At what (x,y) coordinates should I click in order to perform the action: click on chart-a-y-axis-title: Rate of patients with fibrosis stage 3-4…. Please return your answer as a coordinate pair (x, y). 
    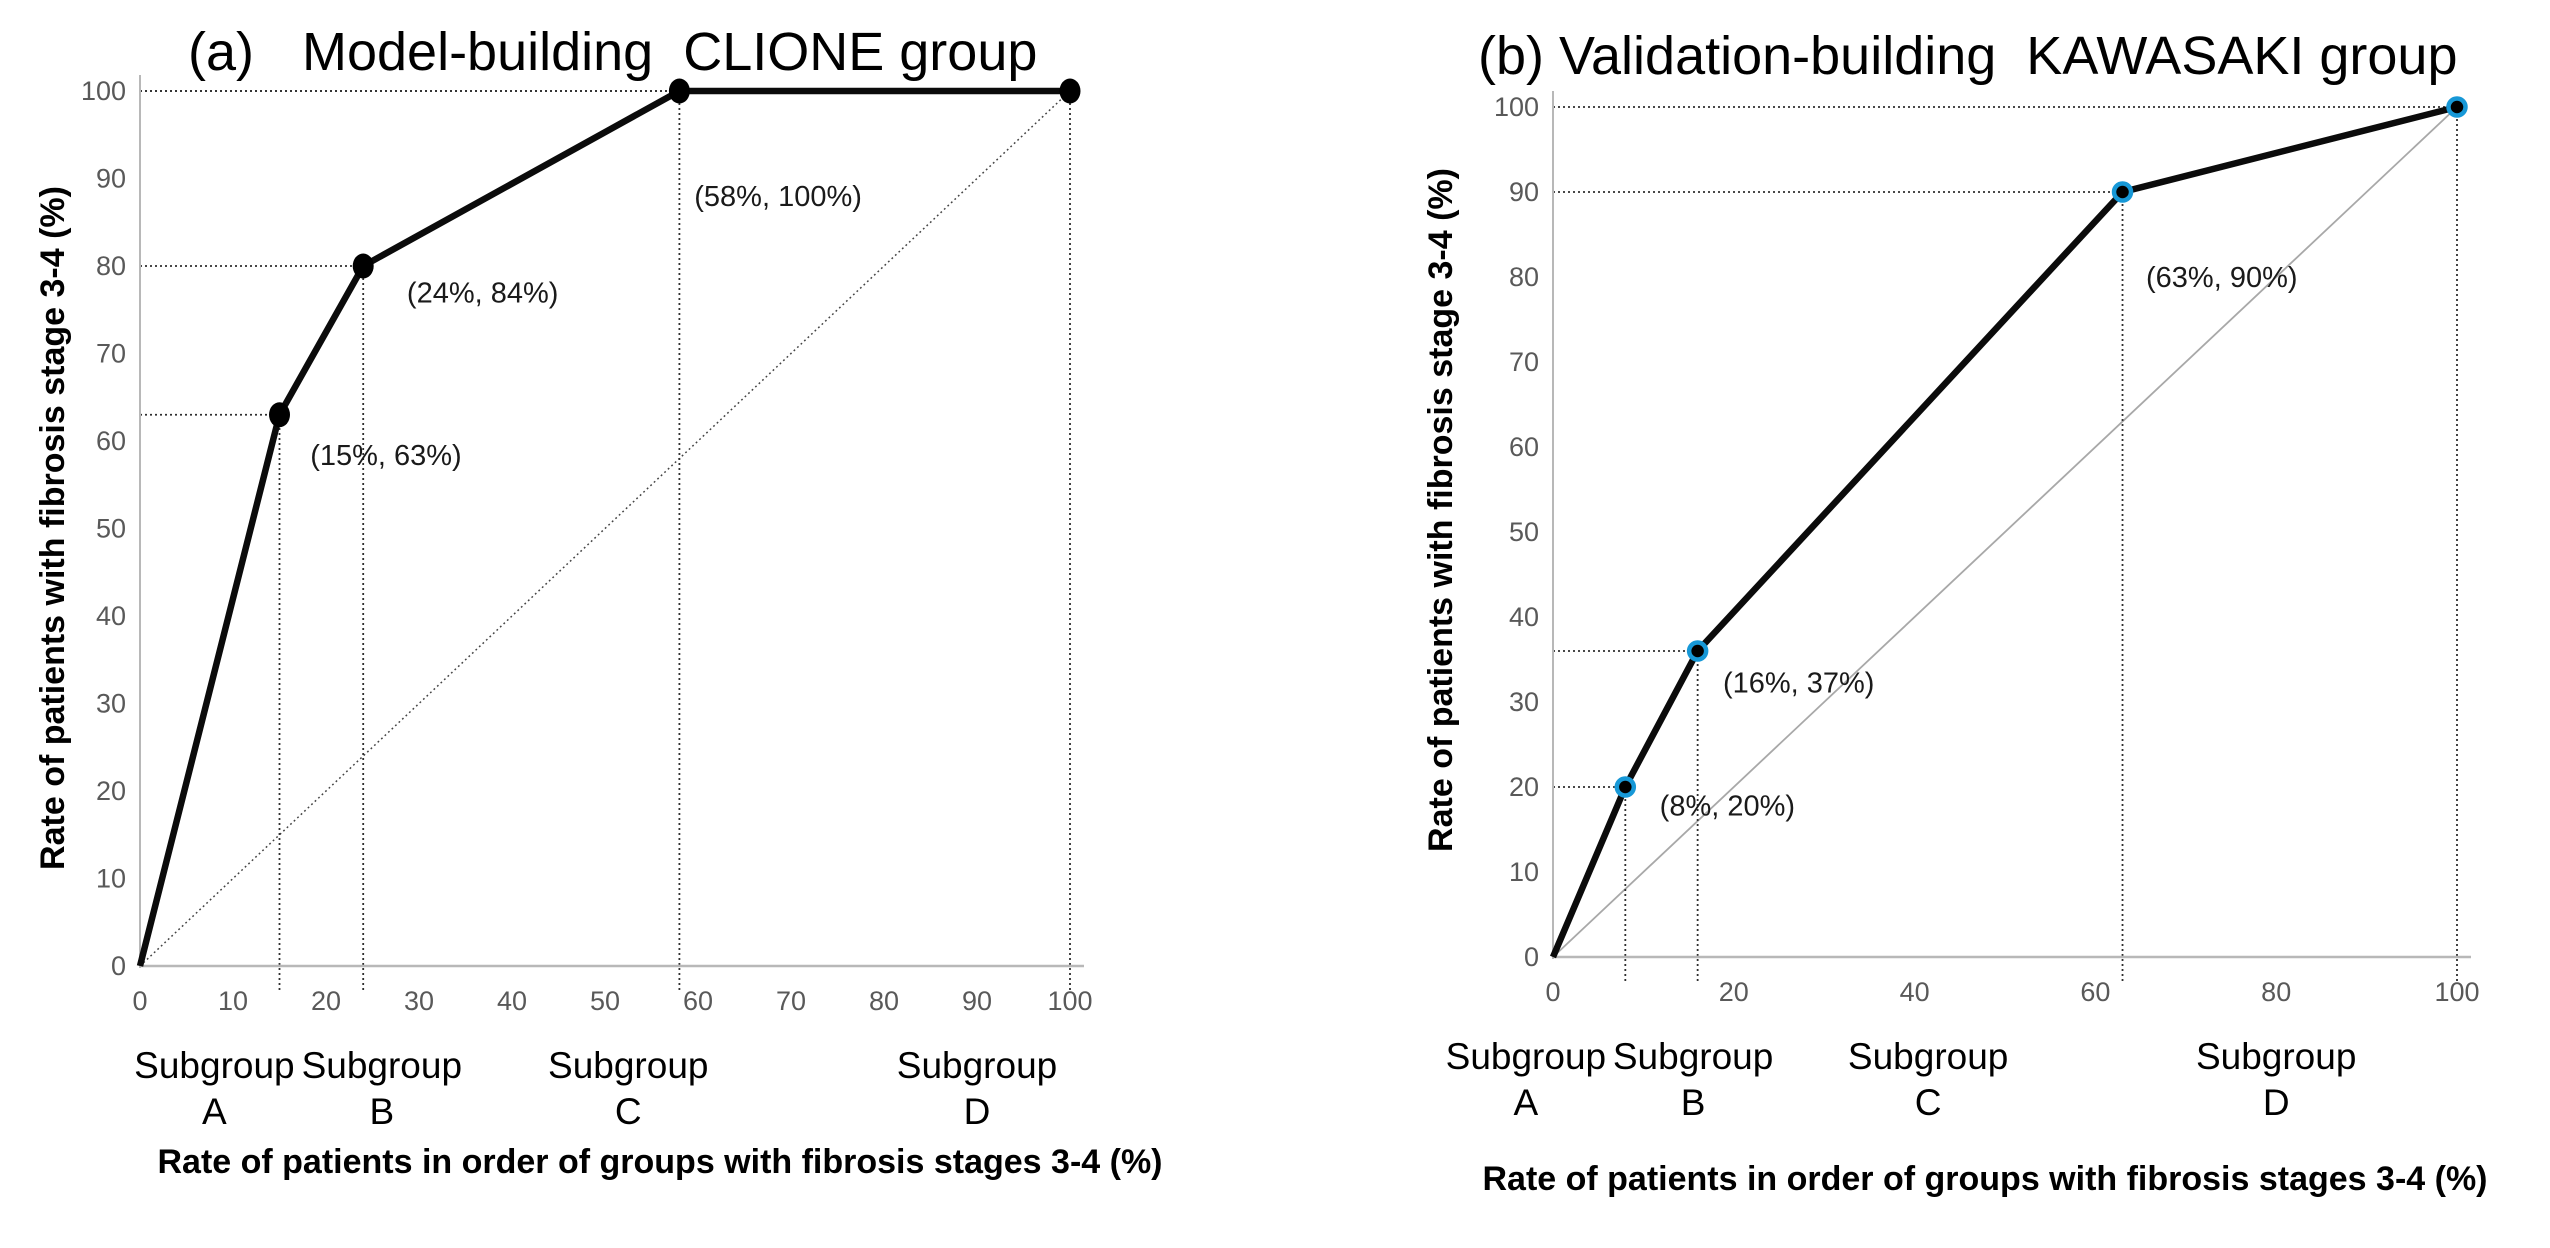
    Looking at the image, I should click on (53, 528).